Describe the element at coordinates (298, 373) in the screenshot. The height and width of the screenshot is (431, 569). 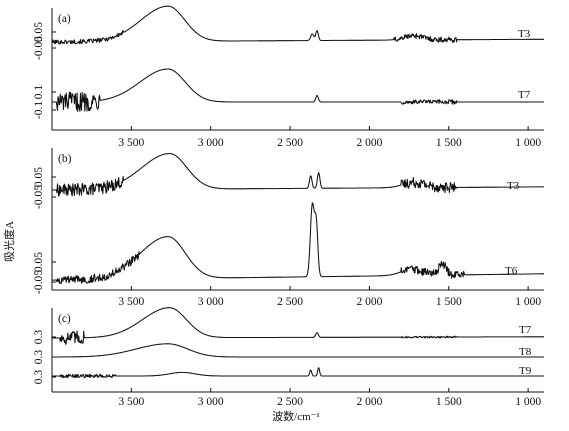
I see `spectrum-line-t9` at that location.